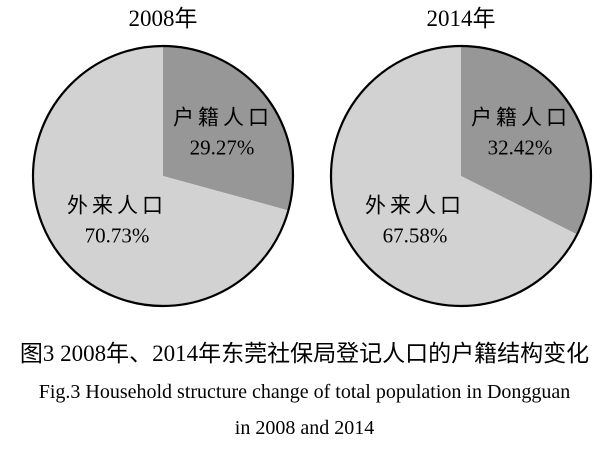 The height and width of the screenshot is (450, 609). I want to click on slice-value-household: 32.42%, so click(520, 147).